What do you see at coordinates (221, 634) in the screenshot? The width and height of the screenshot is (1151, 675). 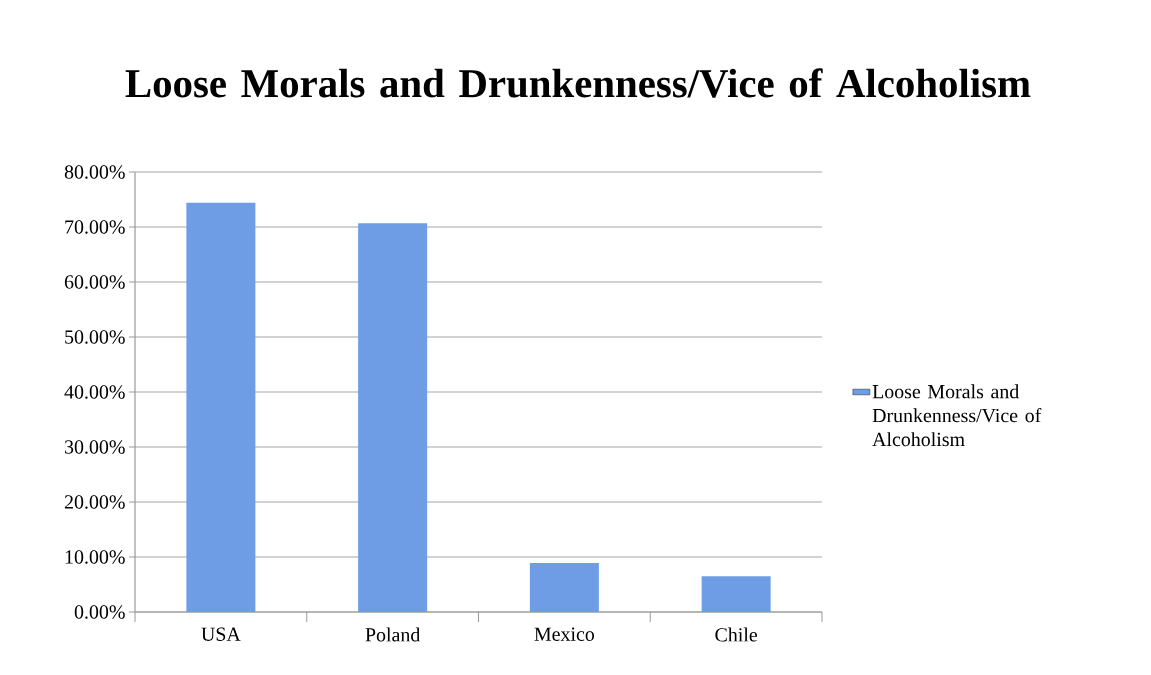 I see `x-tick-label: USA` at bounding box center [221, 634].